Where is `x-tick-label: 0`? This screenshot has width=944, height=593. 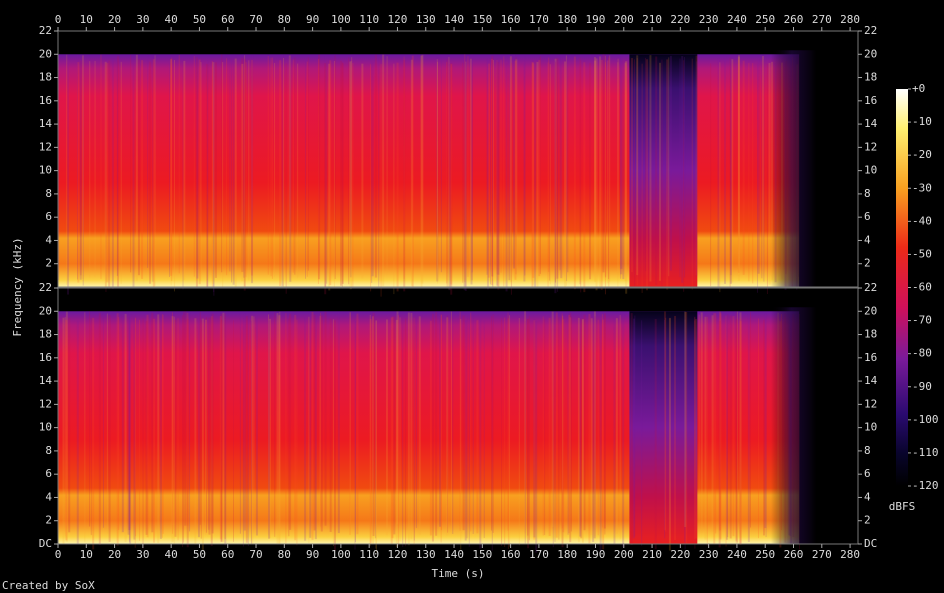 x-tick-label: 0 is located at coordinates (58, 19).